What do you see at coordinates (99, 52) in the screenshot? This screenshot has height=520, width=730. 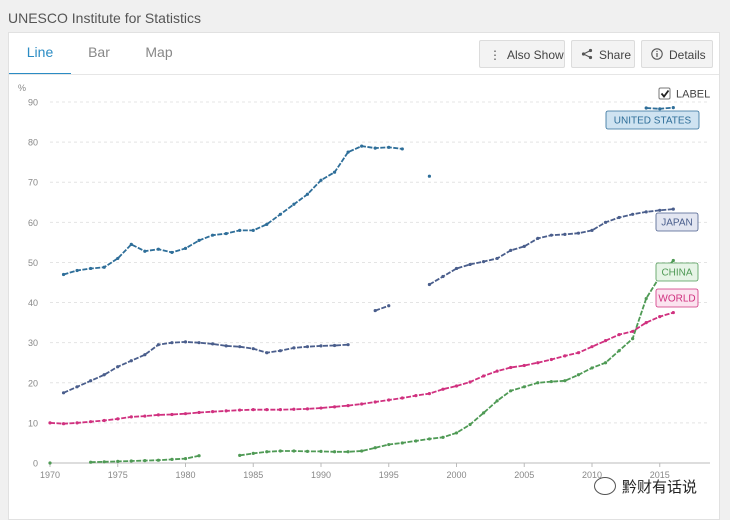 I see `tab-bar: Bar` at bounding box center [99, 52].